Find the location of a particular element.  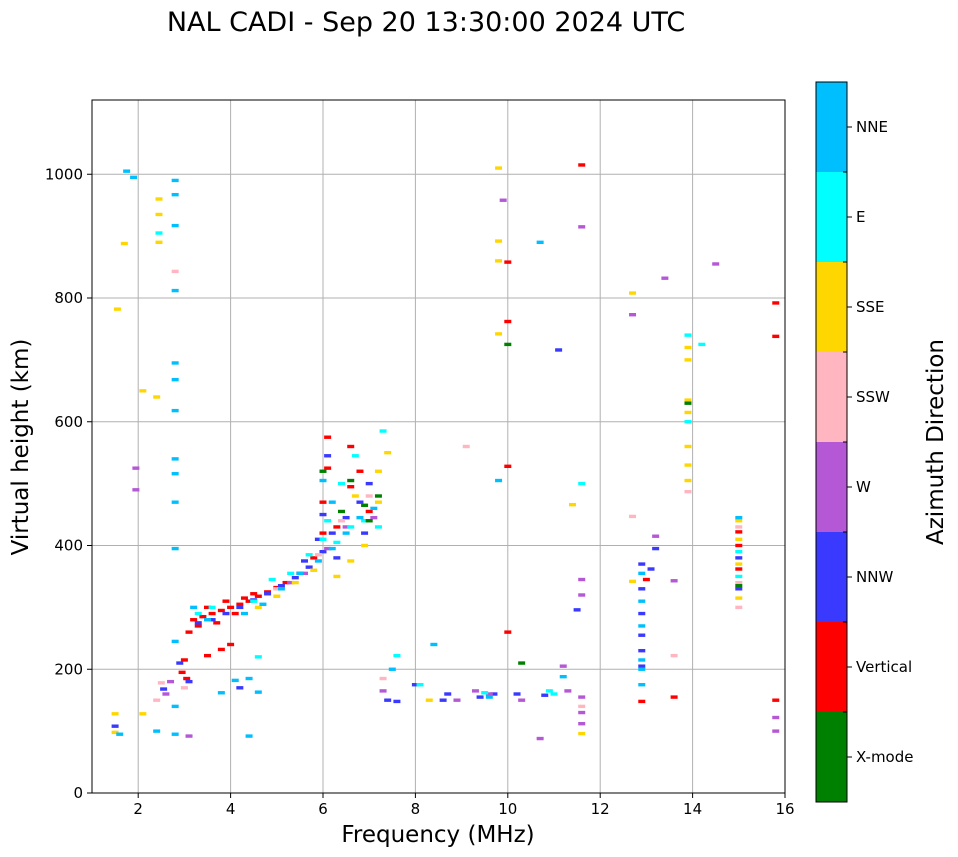

colorbar-tick-label: NNE is located at coordinates (872, 127).